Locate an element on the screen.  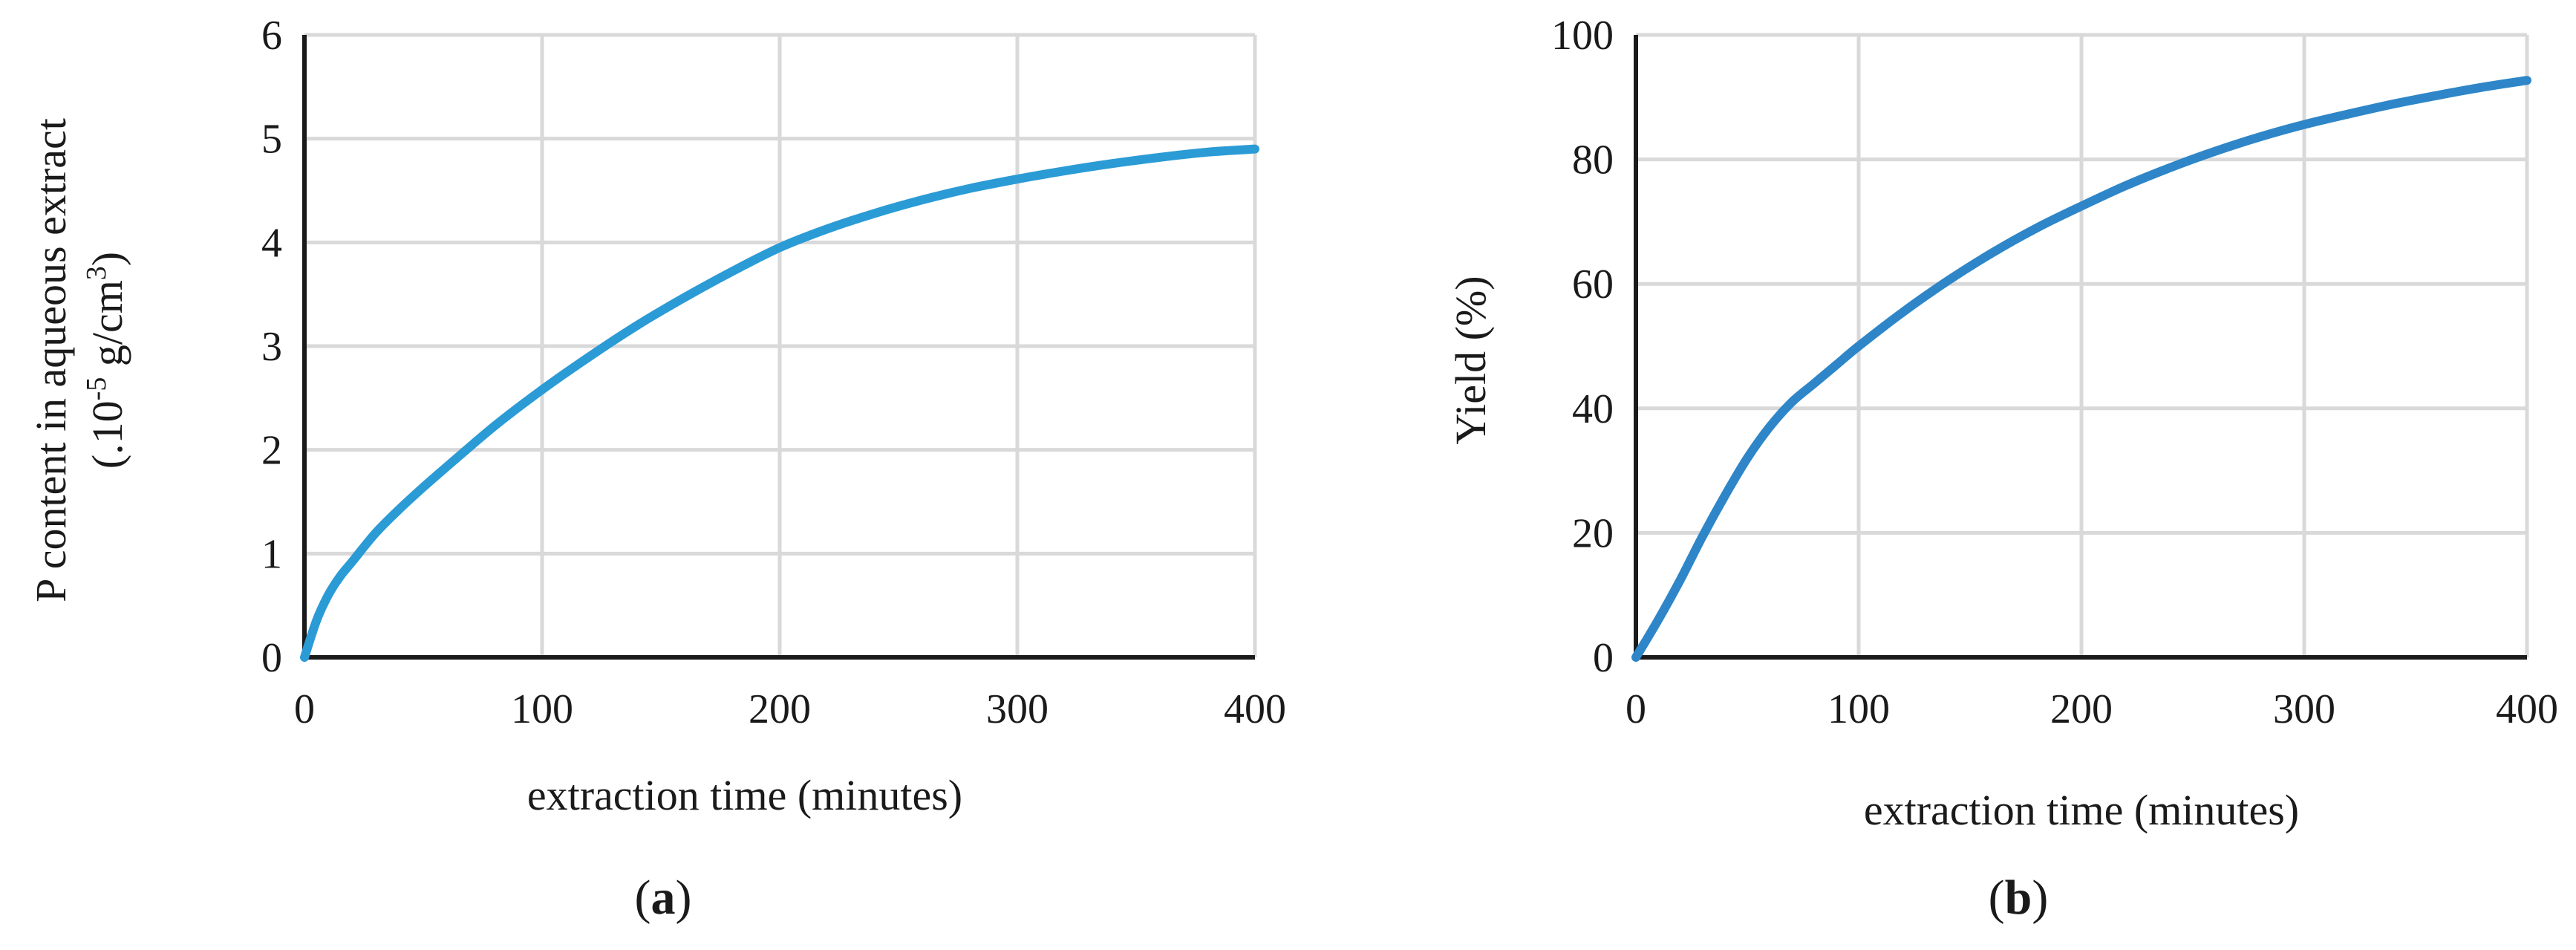
chart-b-x-tick-4: 400 is located at coordinates (2527, 709).